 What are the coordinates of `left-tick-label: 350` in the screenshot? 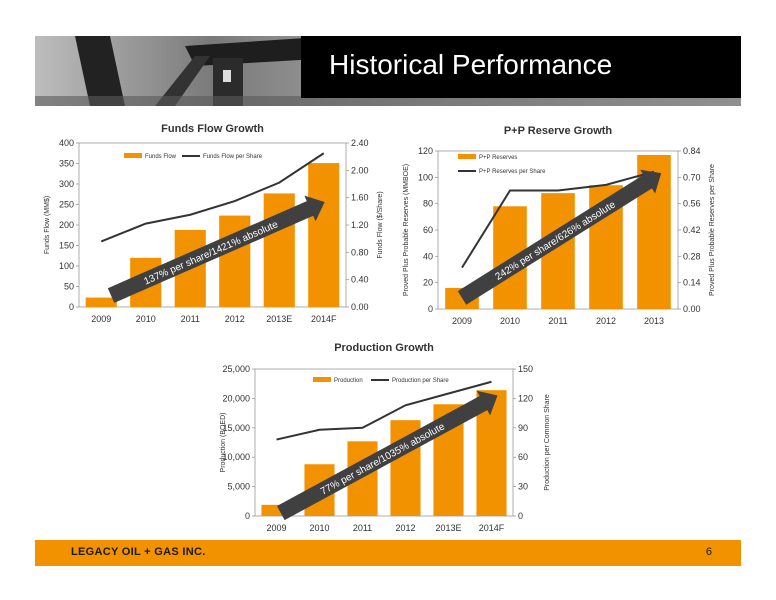 It's located at (66, 164).